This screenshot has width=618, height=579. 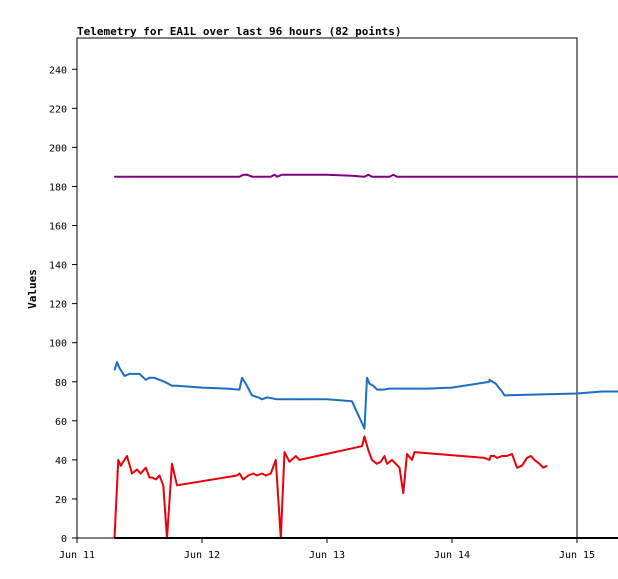 I want to click on y-axis: 0 20 40 60 80 100 120 140 160 180 200 220 240, so click(x=63, y=305).